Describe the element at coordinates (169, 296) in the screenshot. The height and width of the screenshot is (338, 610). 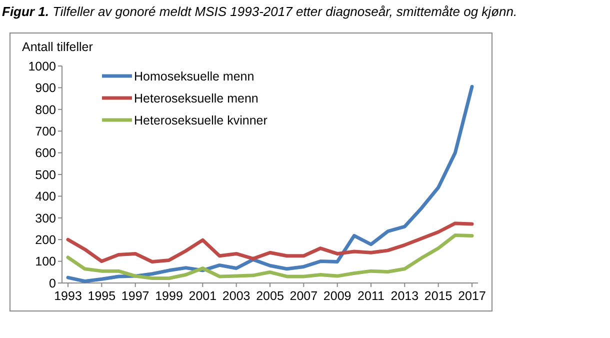
I see `x-tick-label: 1999` at that location.